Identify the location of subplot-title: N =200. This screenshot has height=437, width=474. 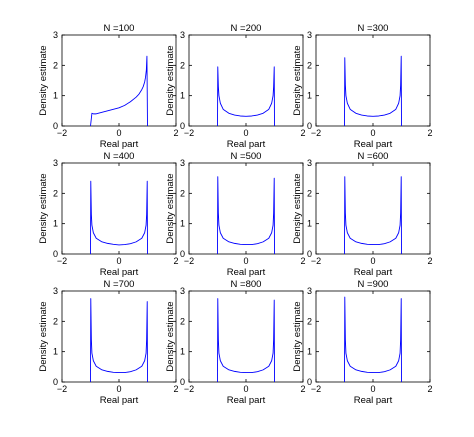
(246, 28).